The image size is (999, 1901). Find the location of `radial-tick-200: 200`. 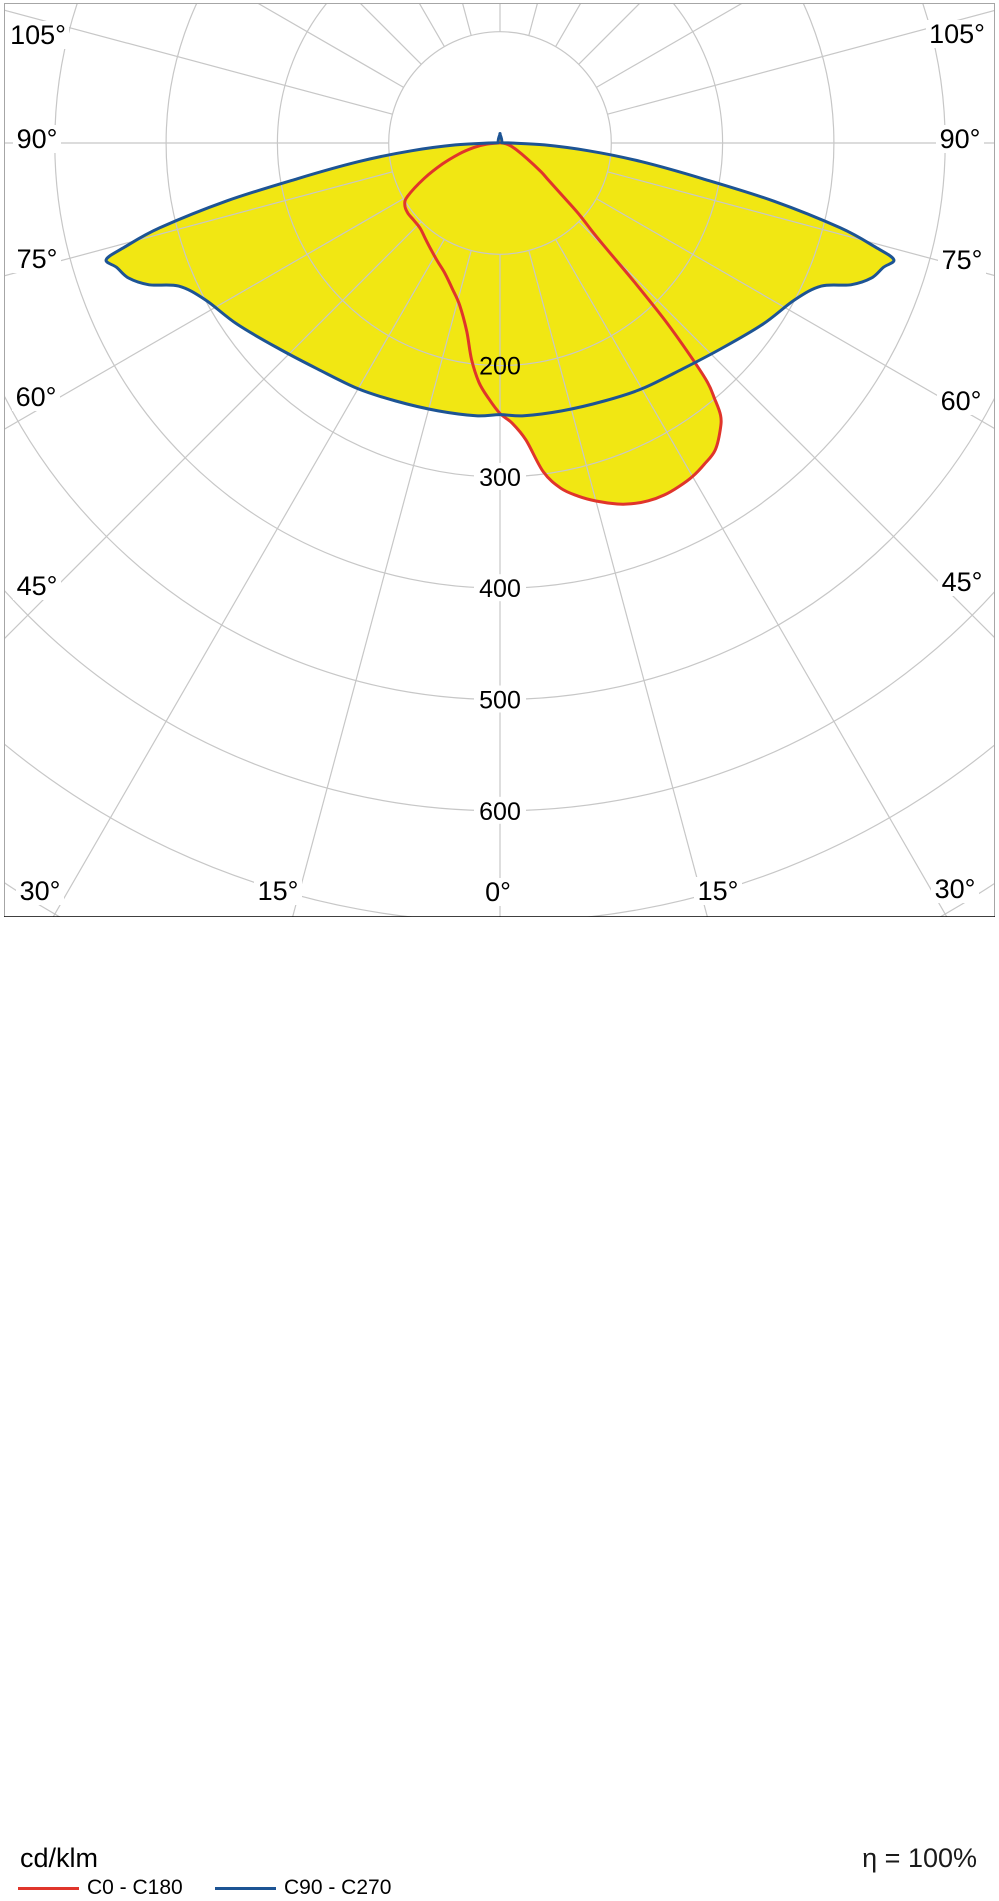

radial-tick-200: 200 is located at coordinates (500, 367).